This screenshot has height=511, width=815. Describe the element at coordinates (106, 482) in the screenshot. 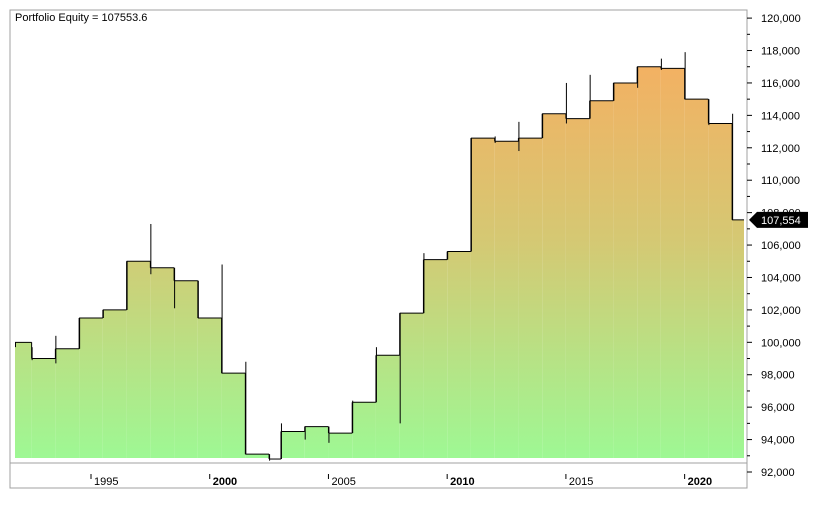

I see `x-tick-label: 1995` at that location.